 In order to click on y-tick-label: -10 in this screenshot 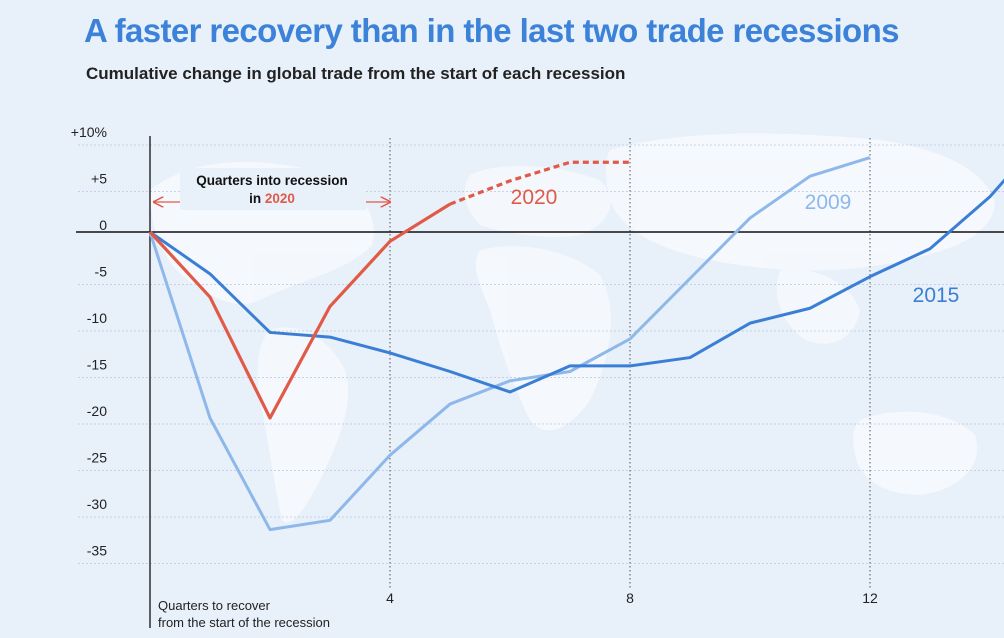, I will do `click(97, 318)`.